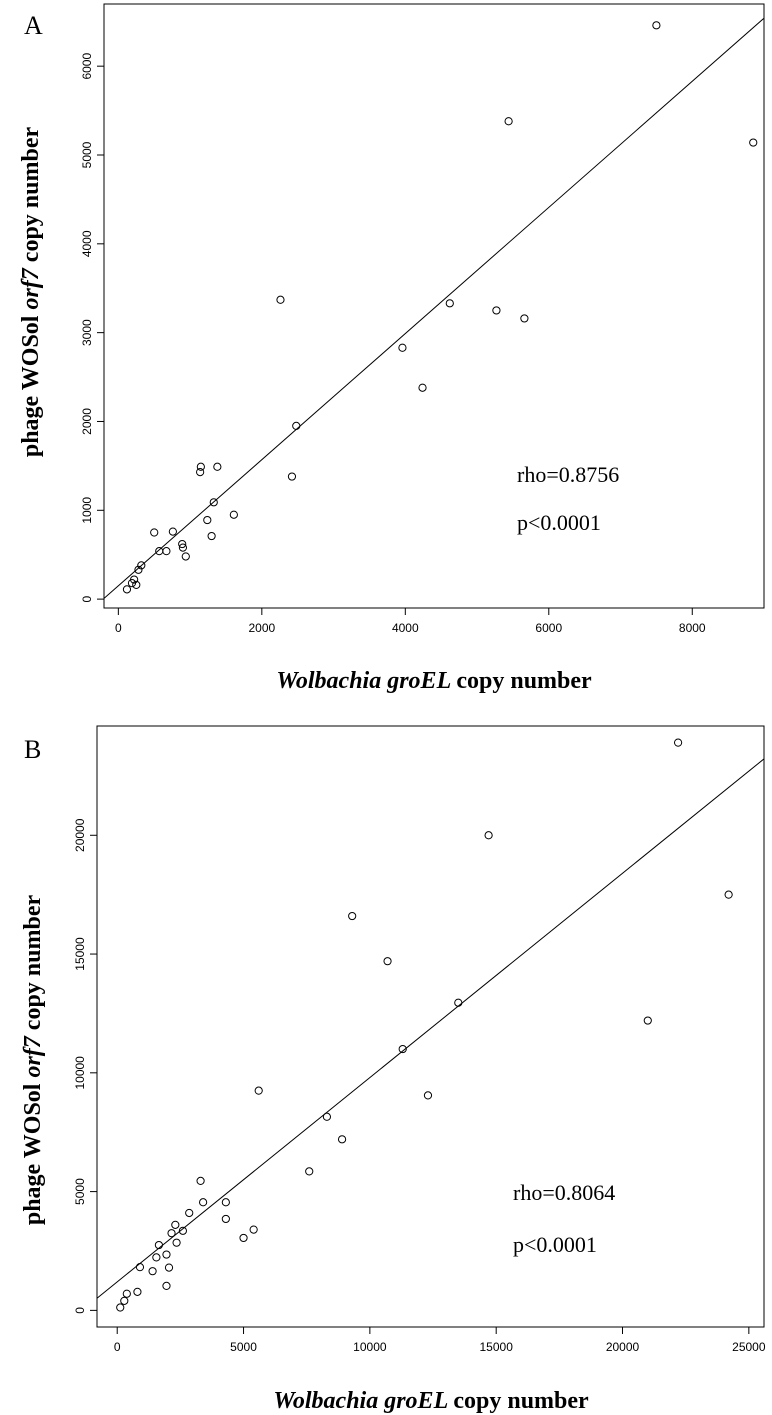  Describe the element at coordinates (261, 628) in the screenshot. I see `x-tick-label: 2000` at that location.